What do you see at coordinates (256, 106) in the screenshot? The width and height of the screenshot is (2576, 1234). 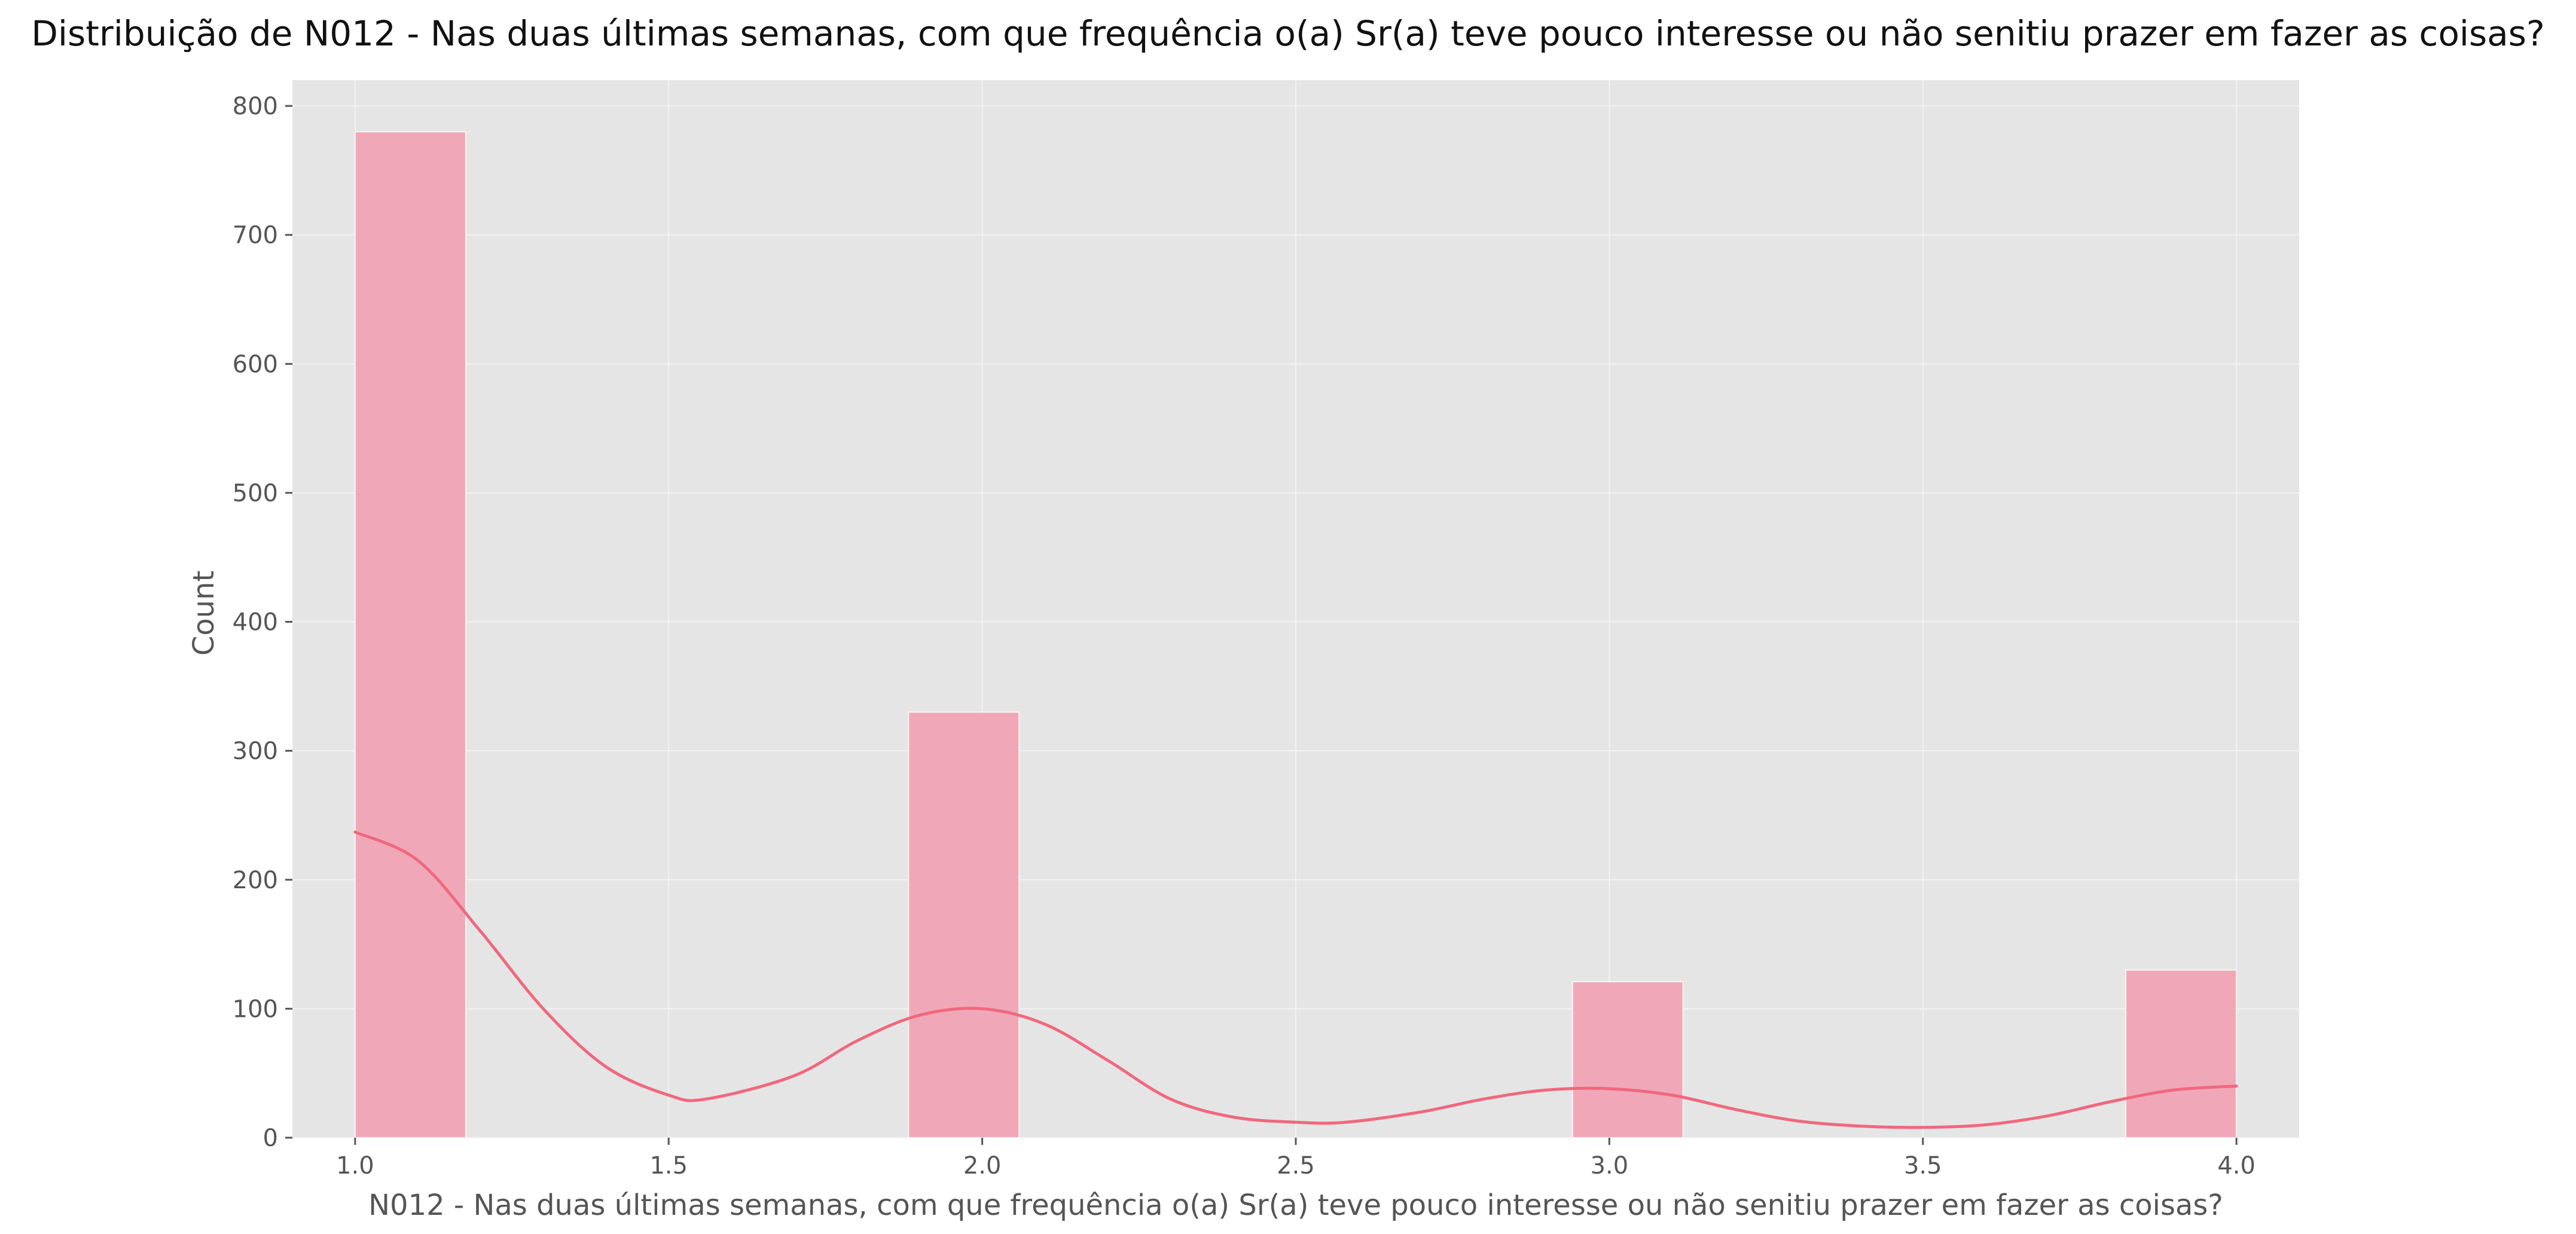 I see `y-tick-label: 800` at bounding box center [256, 106].